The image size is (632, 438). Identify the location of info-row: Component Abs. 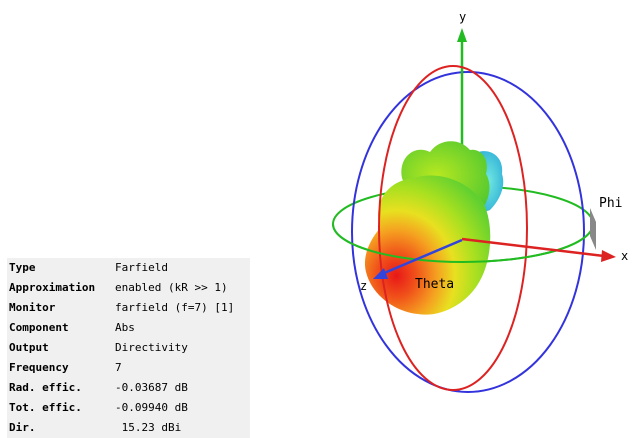
(128, 328).